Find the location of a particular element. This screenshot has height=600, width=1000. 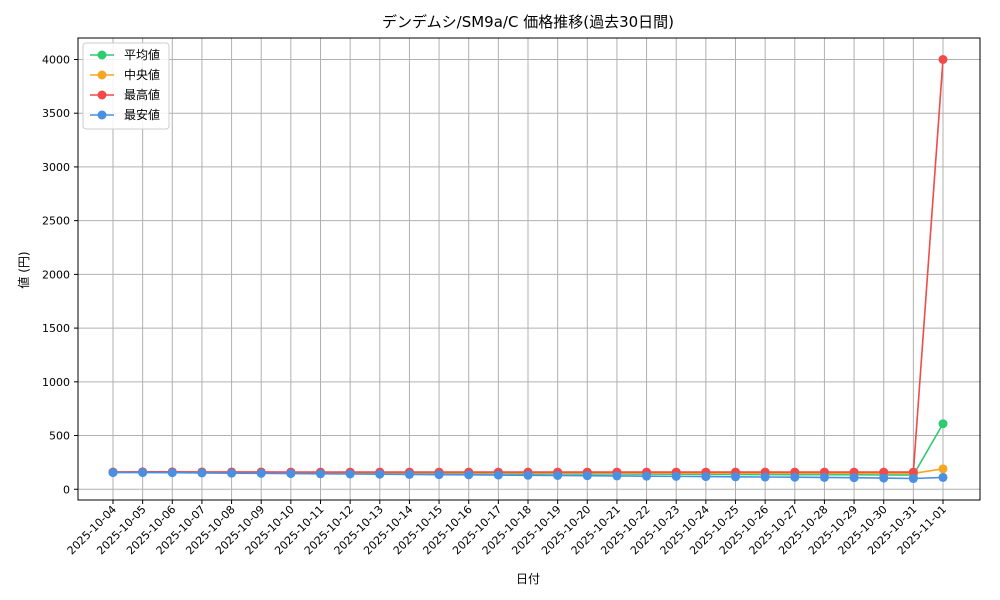

legend-item: 最安値 is located at coordinates (125, 114).